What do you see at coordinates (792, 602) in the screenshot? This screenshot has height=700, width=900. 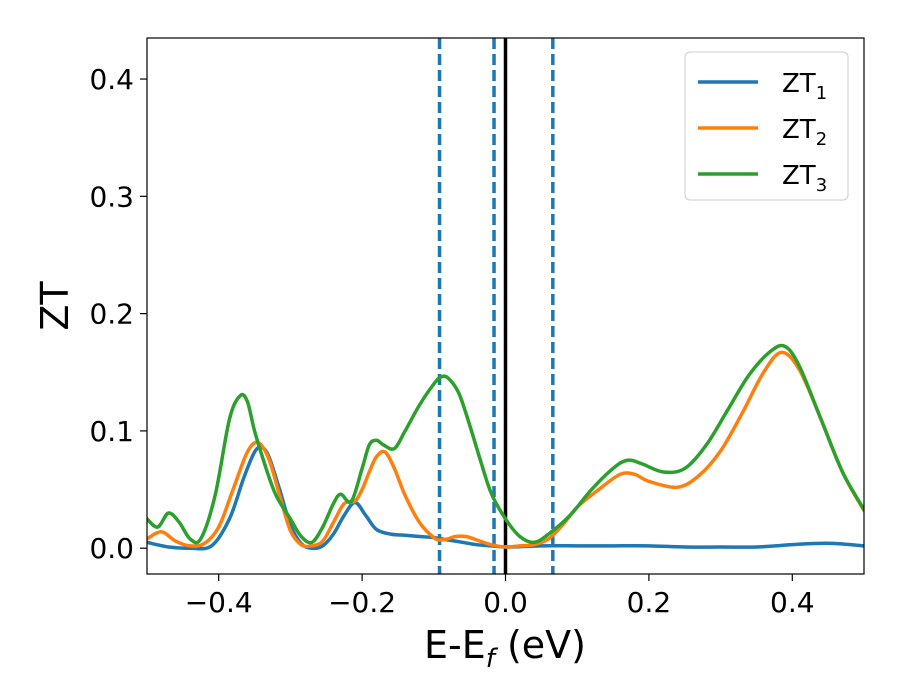 I see `x-tick-label: 0.4` at bounding box center [792, 602].